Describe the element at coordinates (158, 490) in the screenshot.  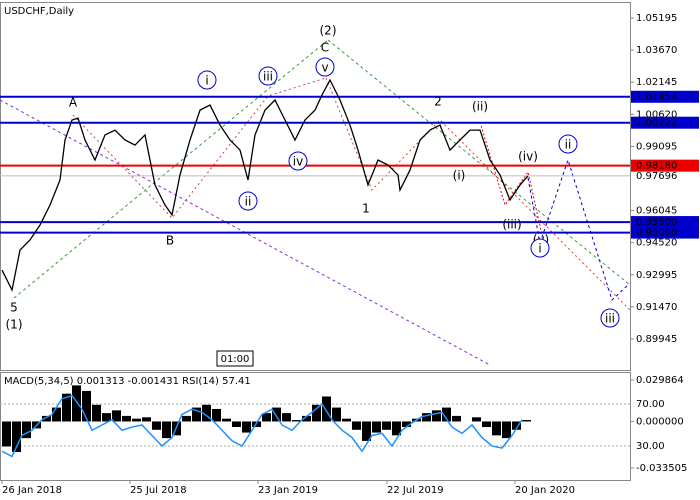
I see `x-tick-label: 25 Jul 2018` at that location.